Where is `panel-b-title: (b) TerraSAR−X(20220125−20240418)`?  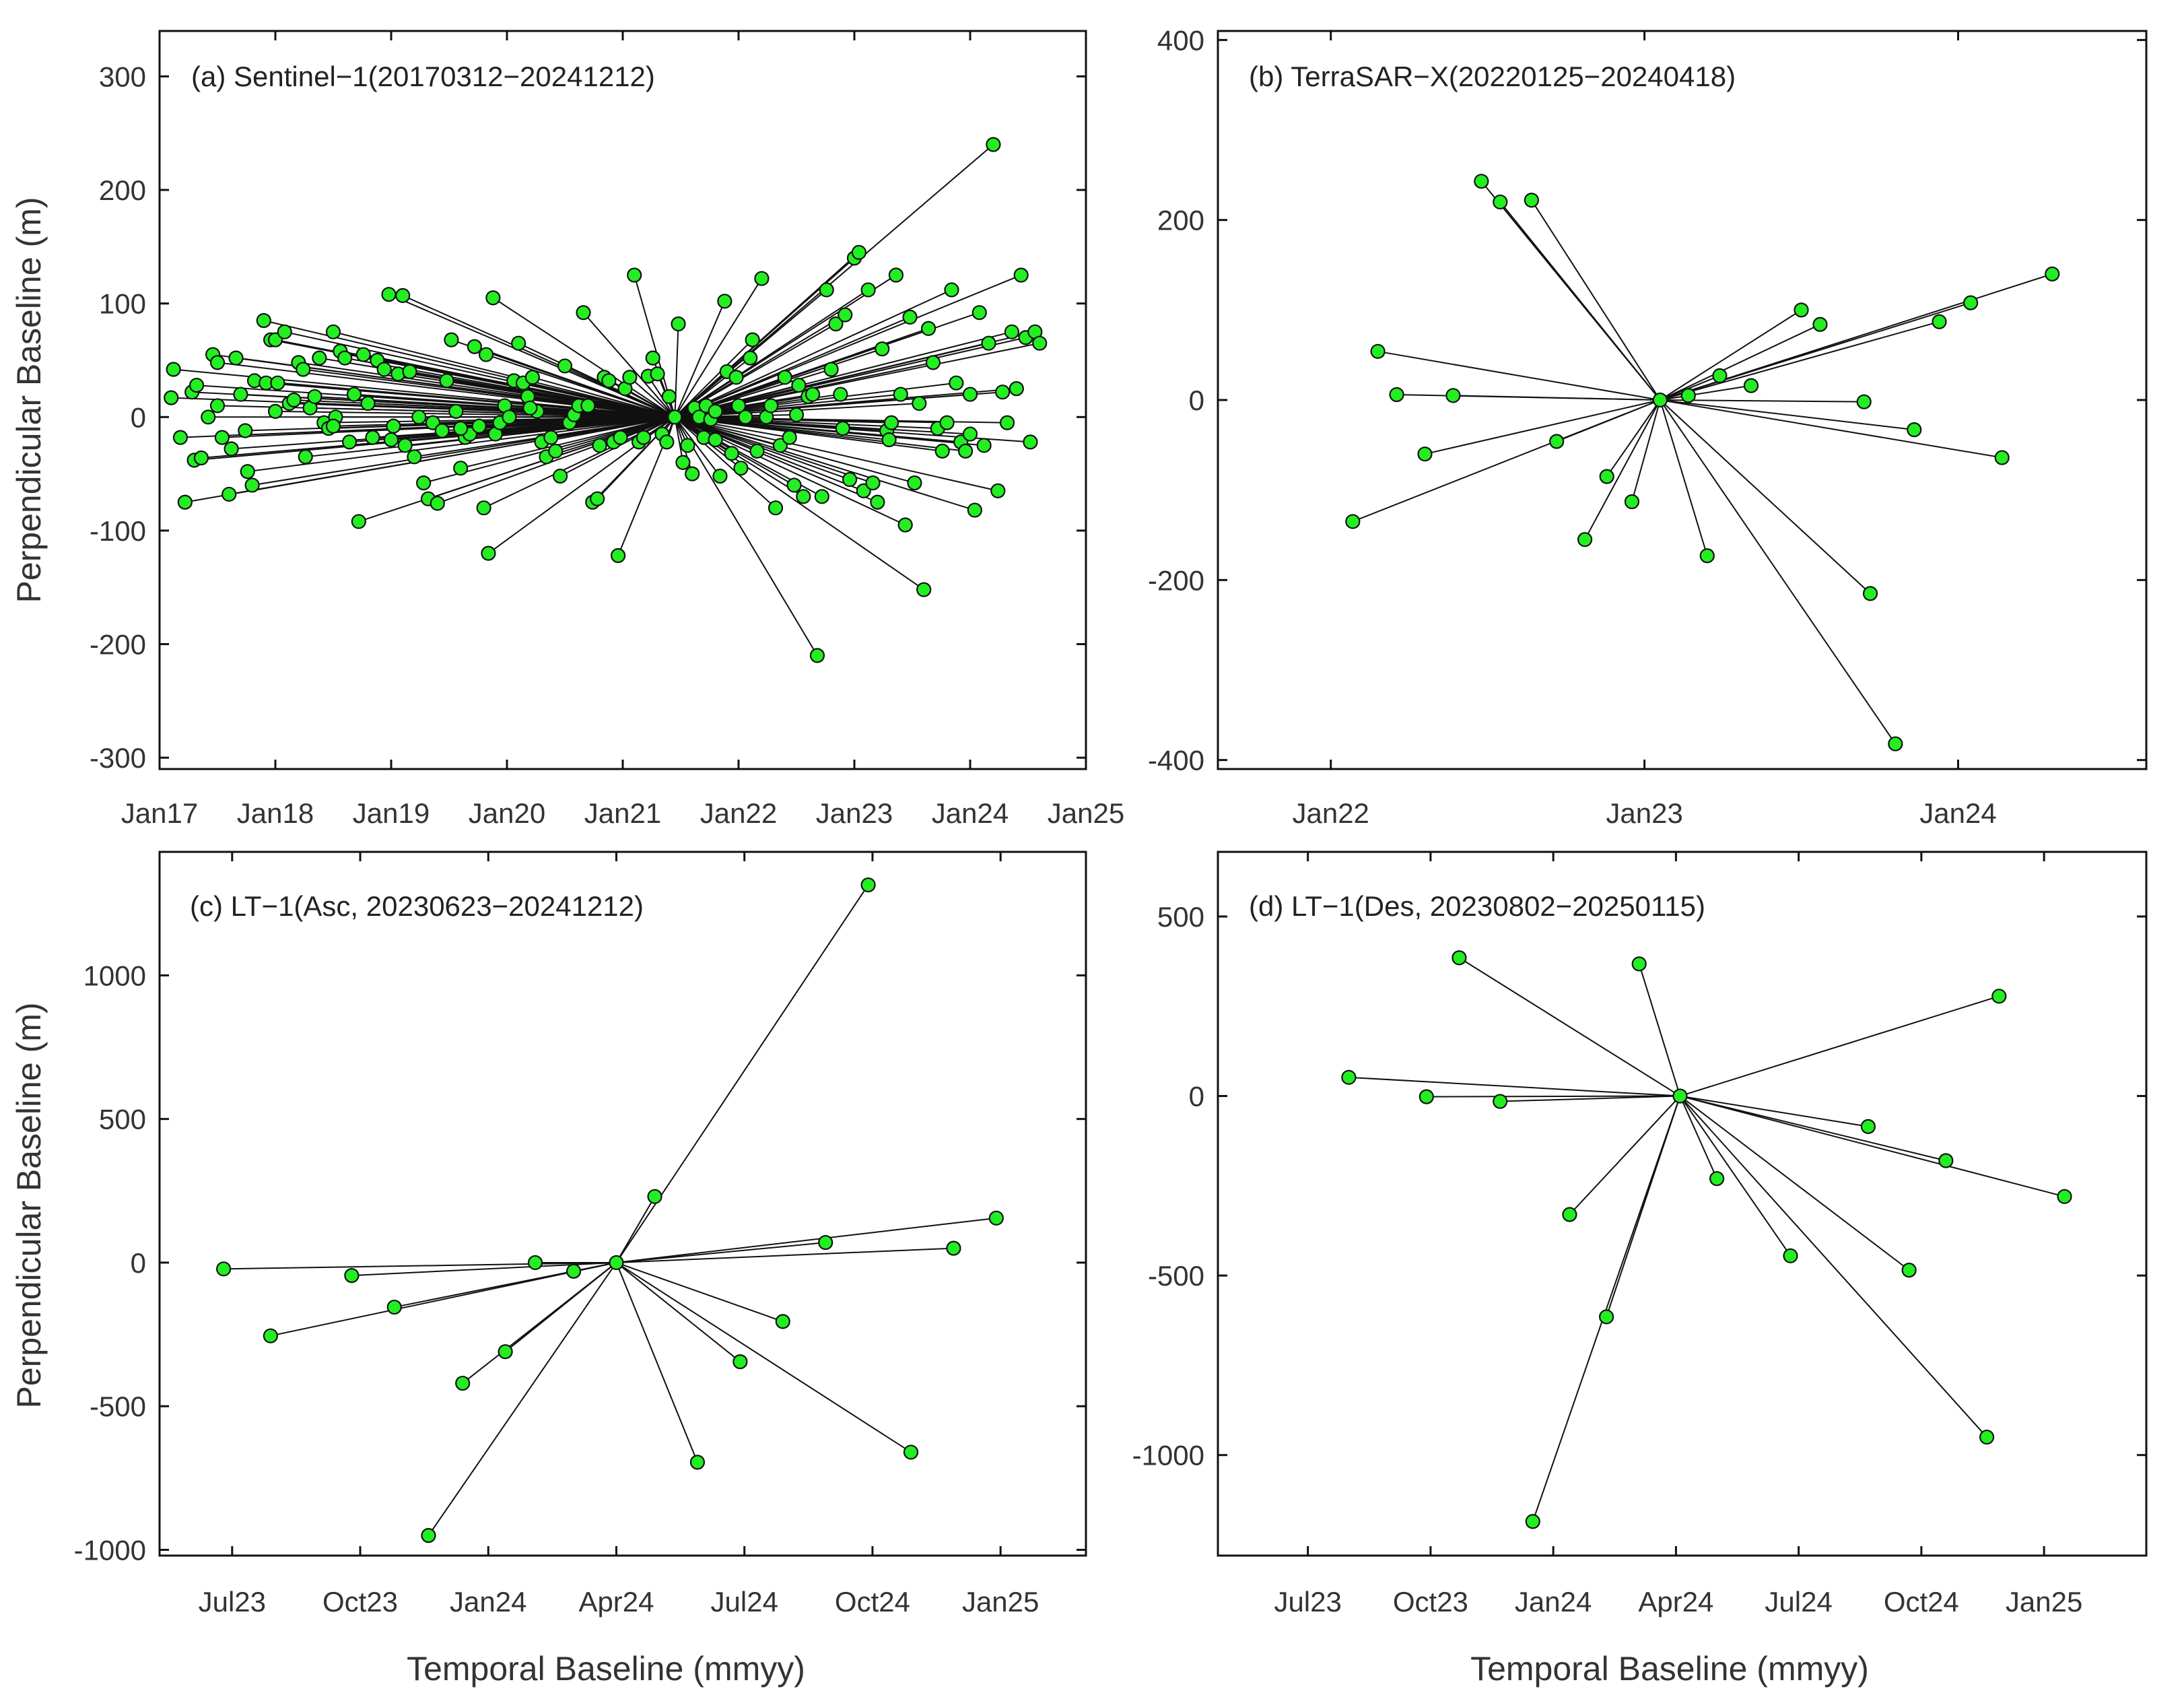 panel-b-title: (b) TerraSAR−X(20220125−20240418) is located at coordinates (1492, 76).